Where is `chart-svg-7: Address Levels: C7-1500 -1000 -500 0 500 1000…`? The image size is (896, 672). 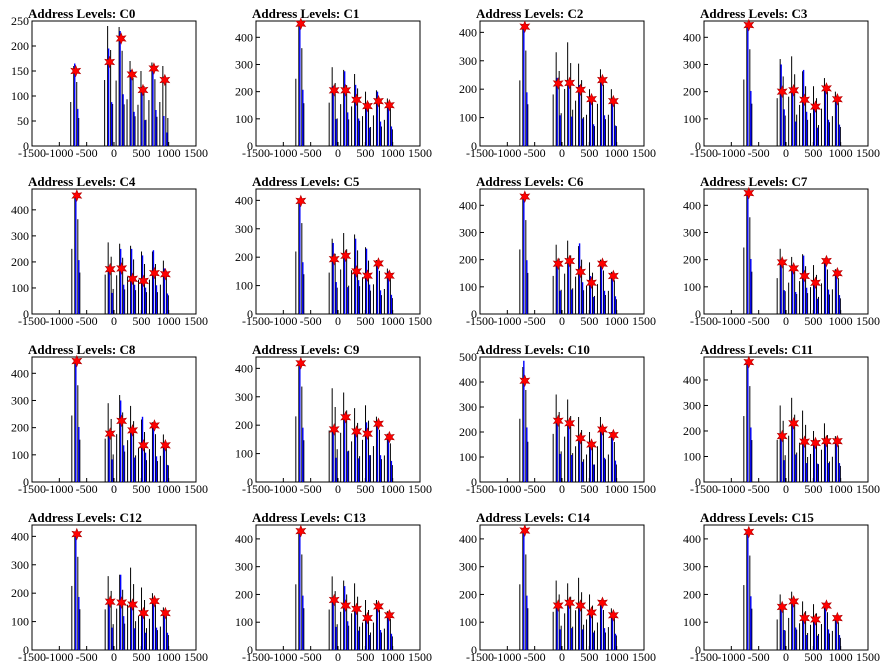
chart-svg-7: Address Levels: C7-1500 -1000 -500 0 500 1000… is located at coordinates (781, 251).